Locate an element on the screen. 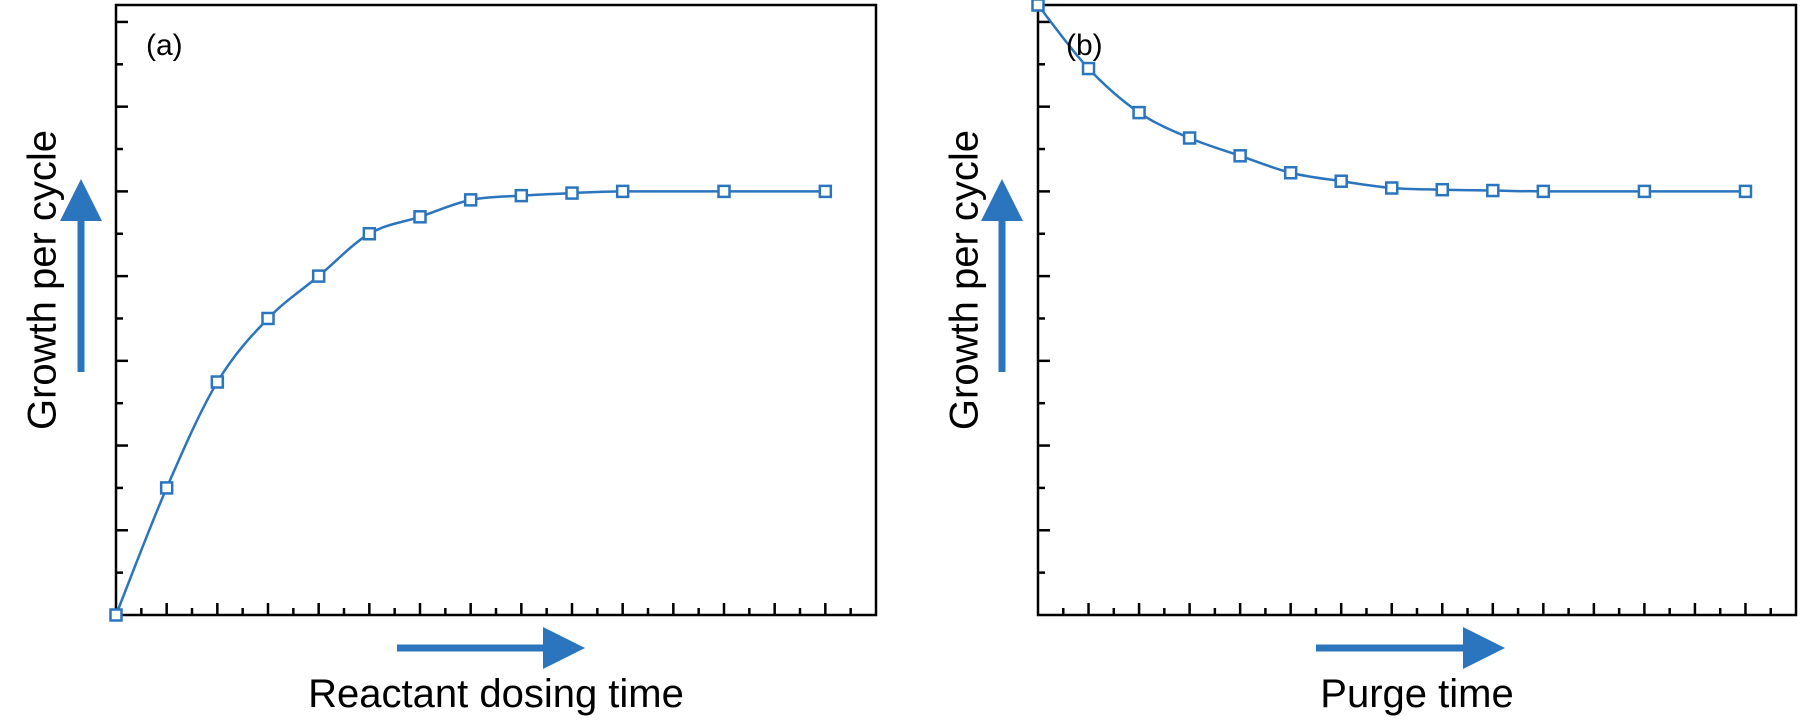 The width and height of the screenshot is (1800, 720). data-series is located at coordinates (1392, 99).